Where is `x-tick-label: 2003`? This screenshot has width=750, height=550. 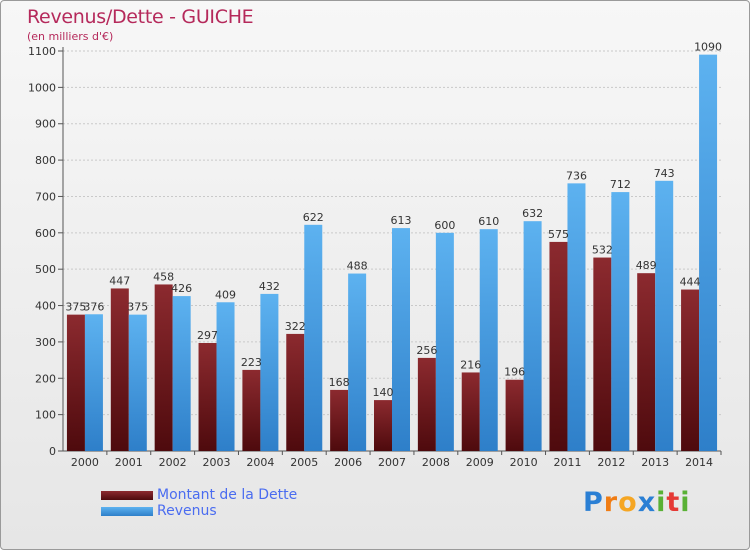
x-tick-label: 2003 is located at coordinates (217, 462).